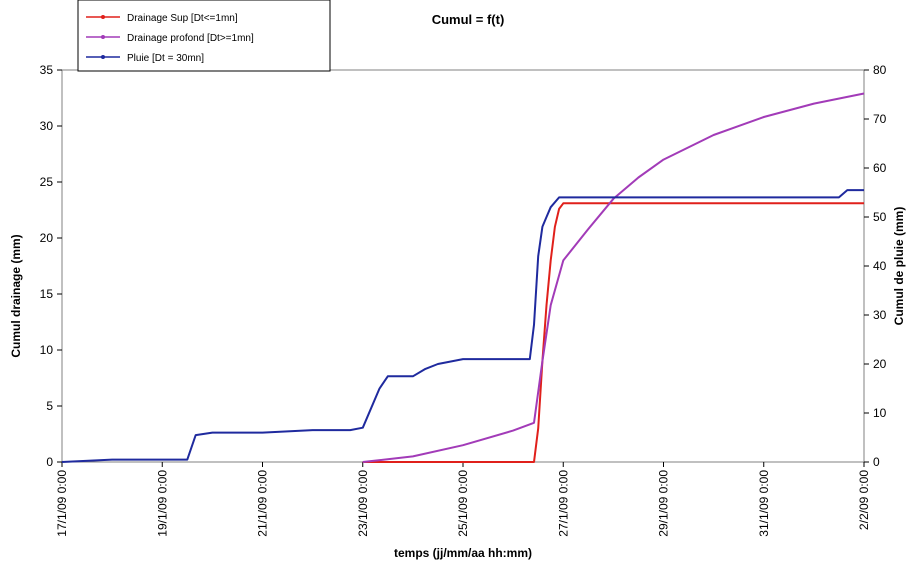 The image size is (912, 566). I want to click on y-axis-title: Cumul drainage (mm), so click(16, 295).